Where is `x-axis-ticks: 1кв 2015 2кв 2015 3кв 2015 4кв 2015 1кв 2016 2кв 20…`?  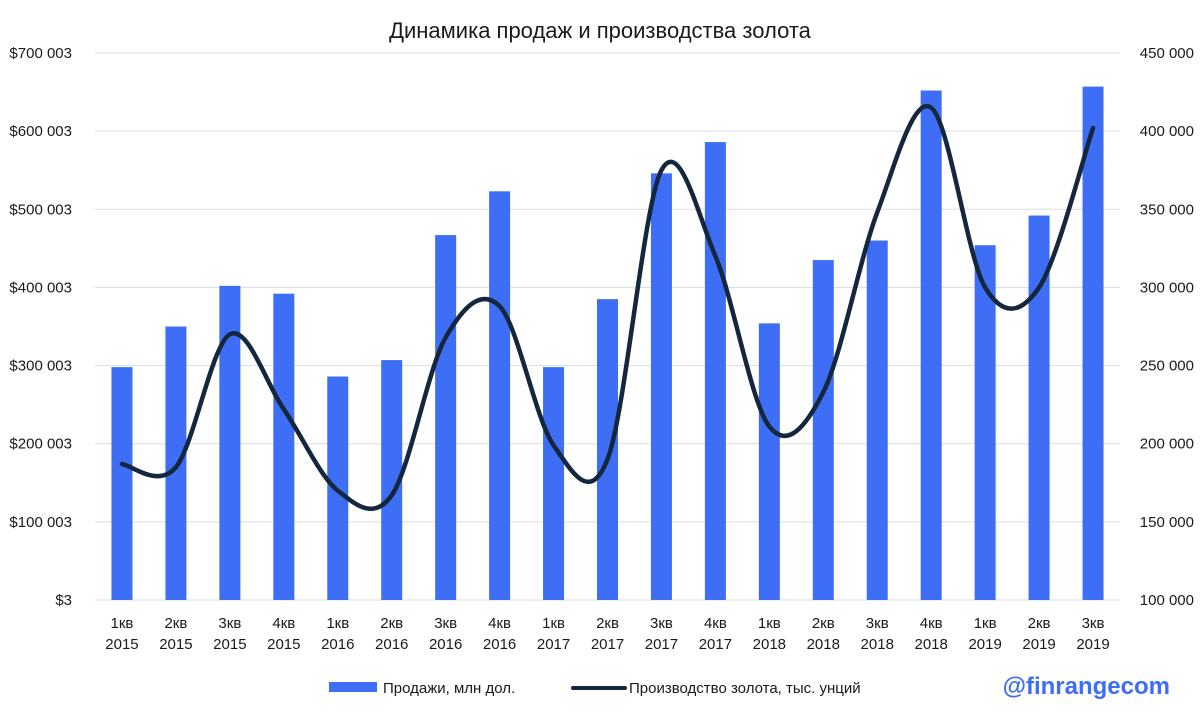
x-axis-ticks: 1кв 2015 2кв 2015 3кв 2015 4кв 2015 1кв 2016 2кв 20… is located at coordinates (607, 634).